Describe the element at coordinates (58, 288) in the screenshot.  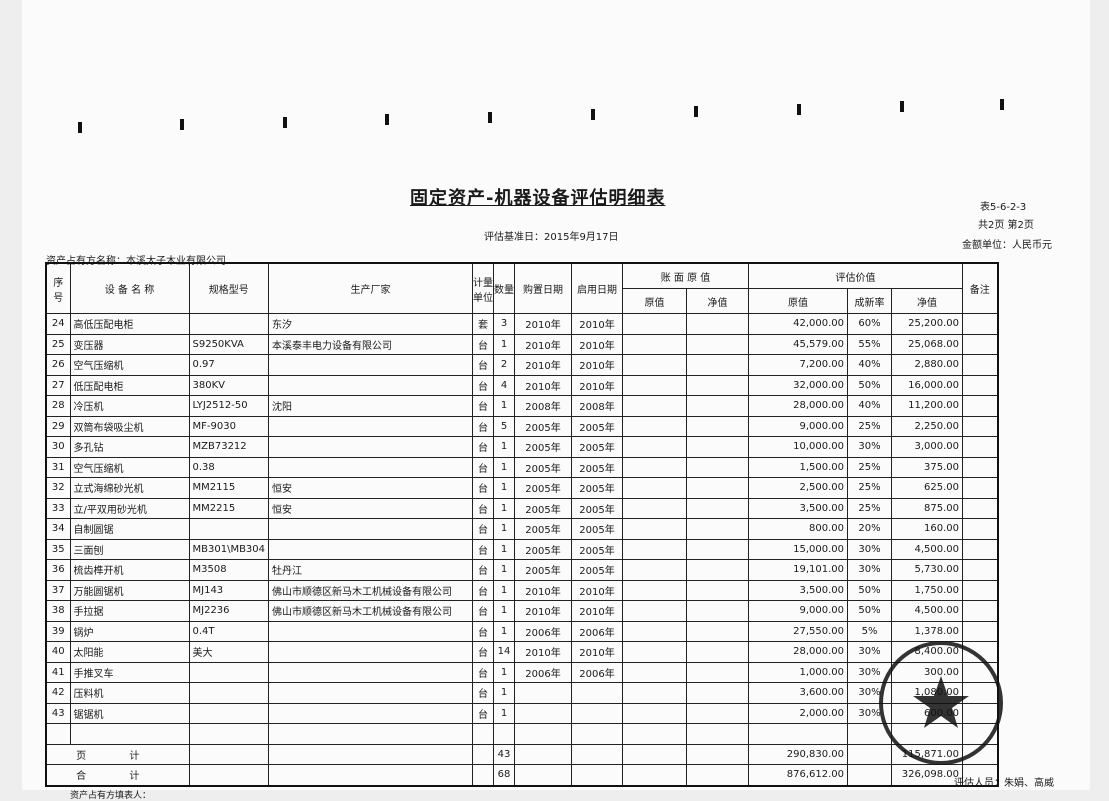
I see `header-no: 序号` at that location.